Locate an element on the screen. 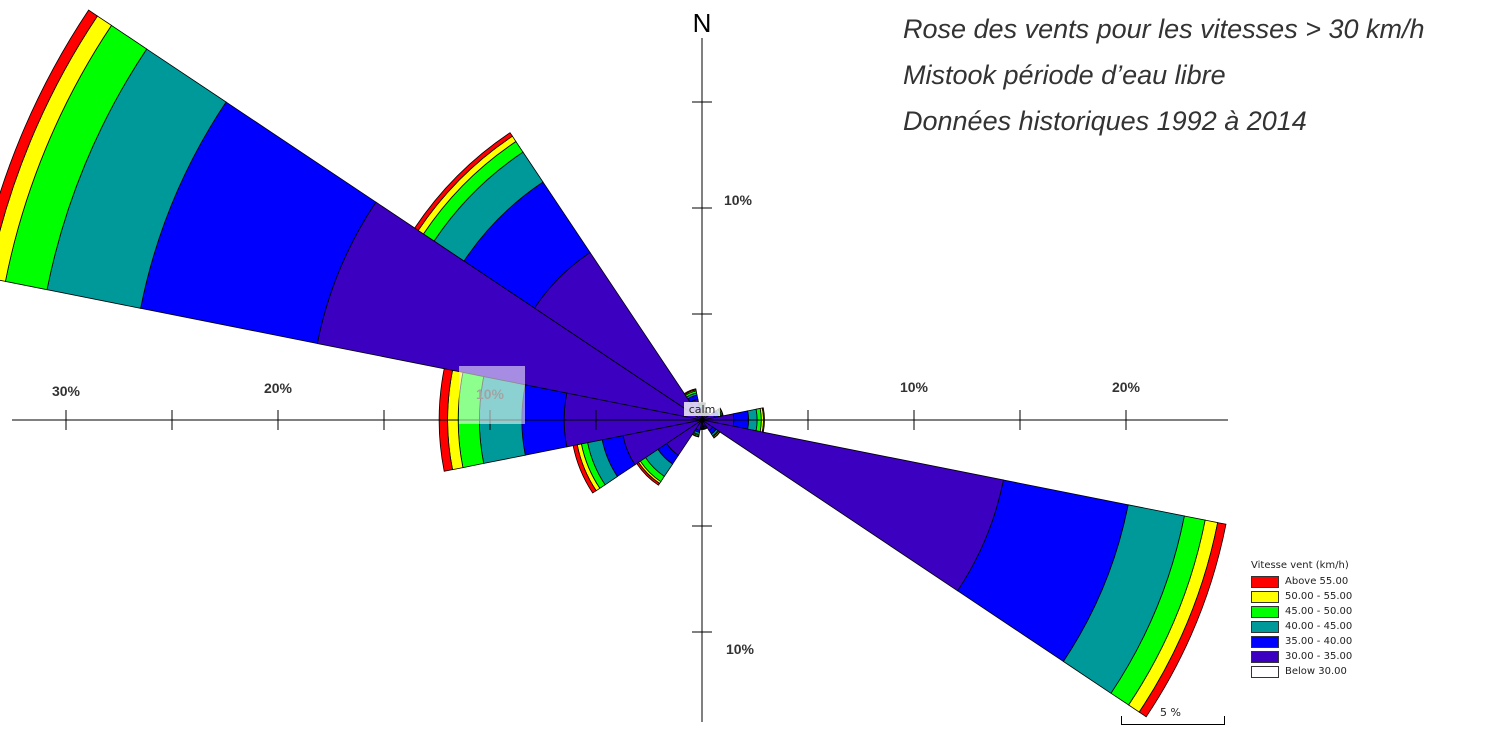 The height and width of the screenshot is (734, 1502). legend-item-45-50: 45.00 - 50.00 is located at coordinates (1301, 611).